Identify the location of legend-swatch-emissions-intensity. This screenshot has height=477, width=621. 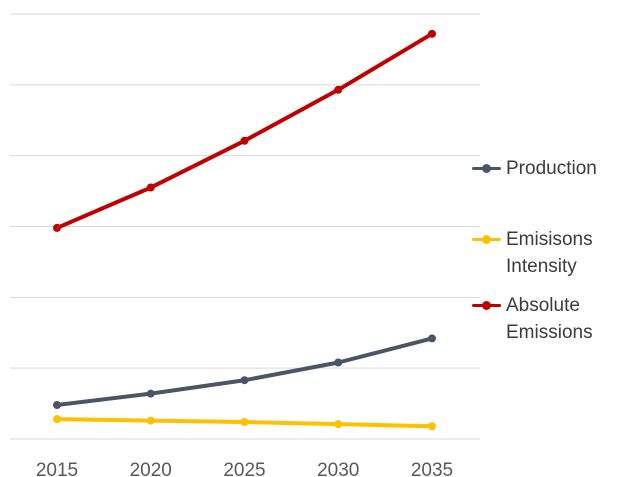
(486, 239).